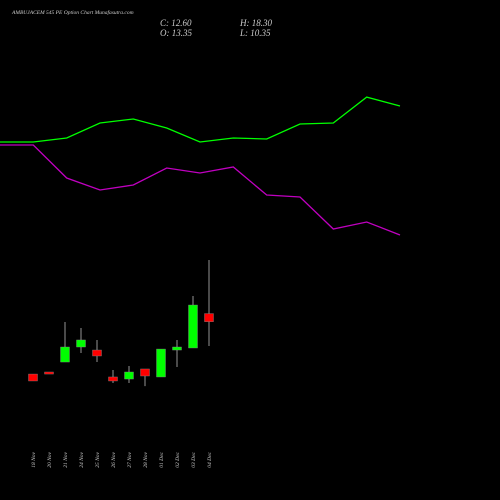  What do you see at coordinates (50, 459) in the screenshot?
I see `x-tick-label: 20 Nov` at bounding box center [50, 459].